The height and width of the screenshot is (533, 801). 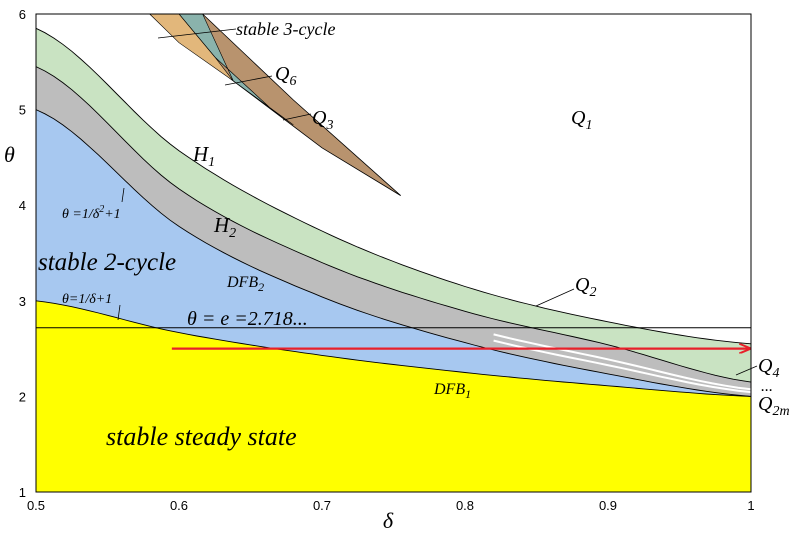 I want to click on y-tick-label: 3, so click(x=22, y=301).